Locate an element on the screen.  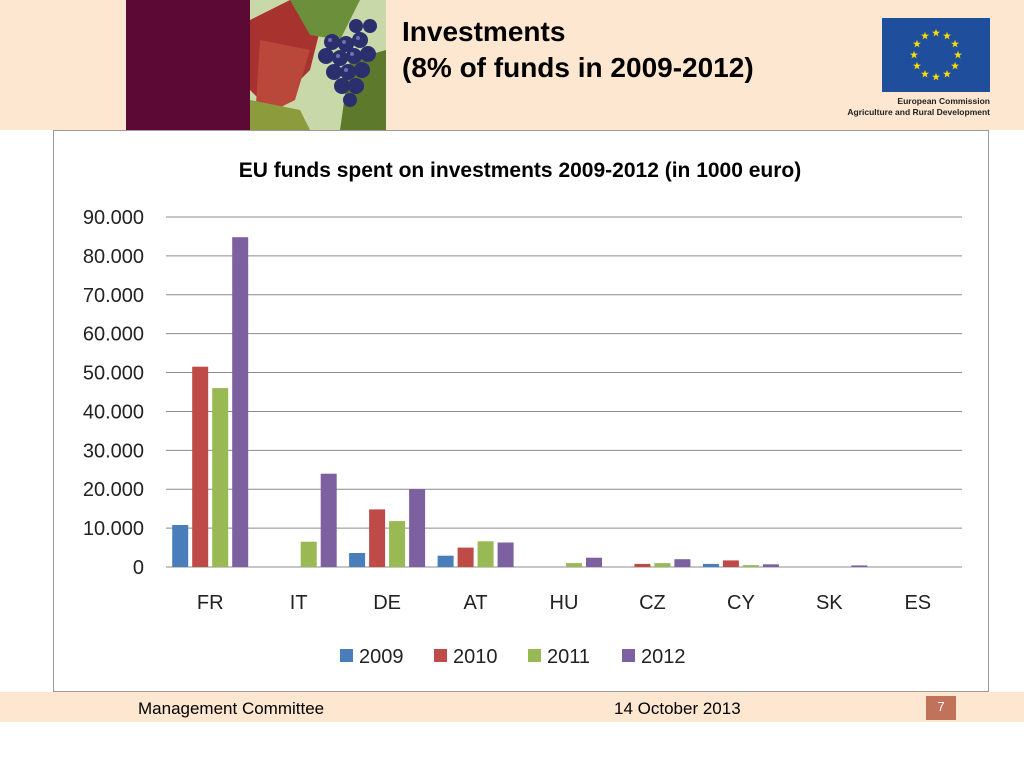
page-number: 7 is located at coordinates (941, 708).